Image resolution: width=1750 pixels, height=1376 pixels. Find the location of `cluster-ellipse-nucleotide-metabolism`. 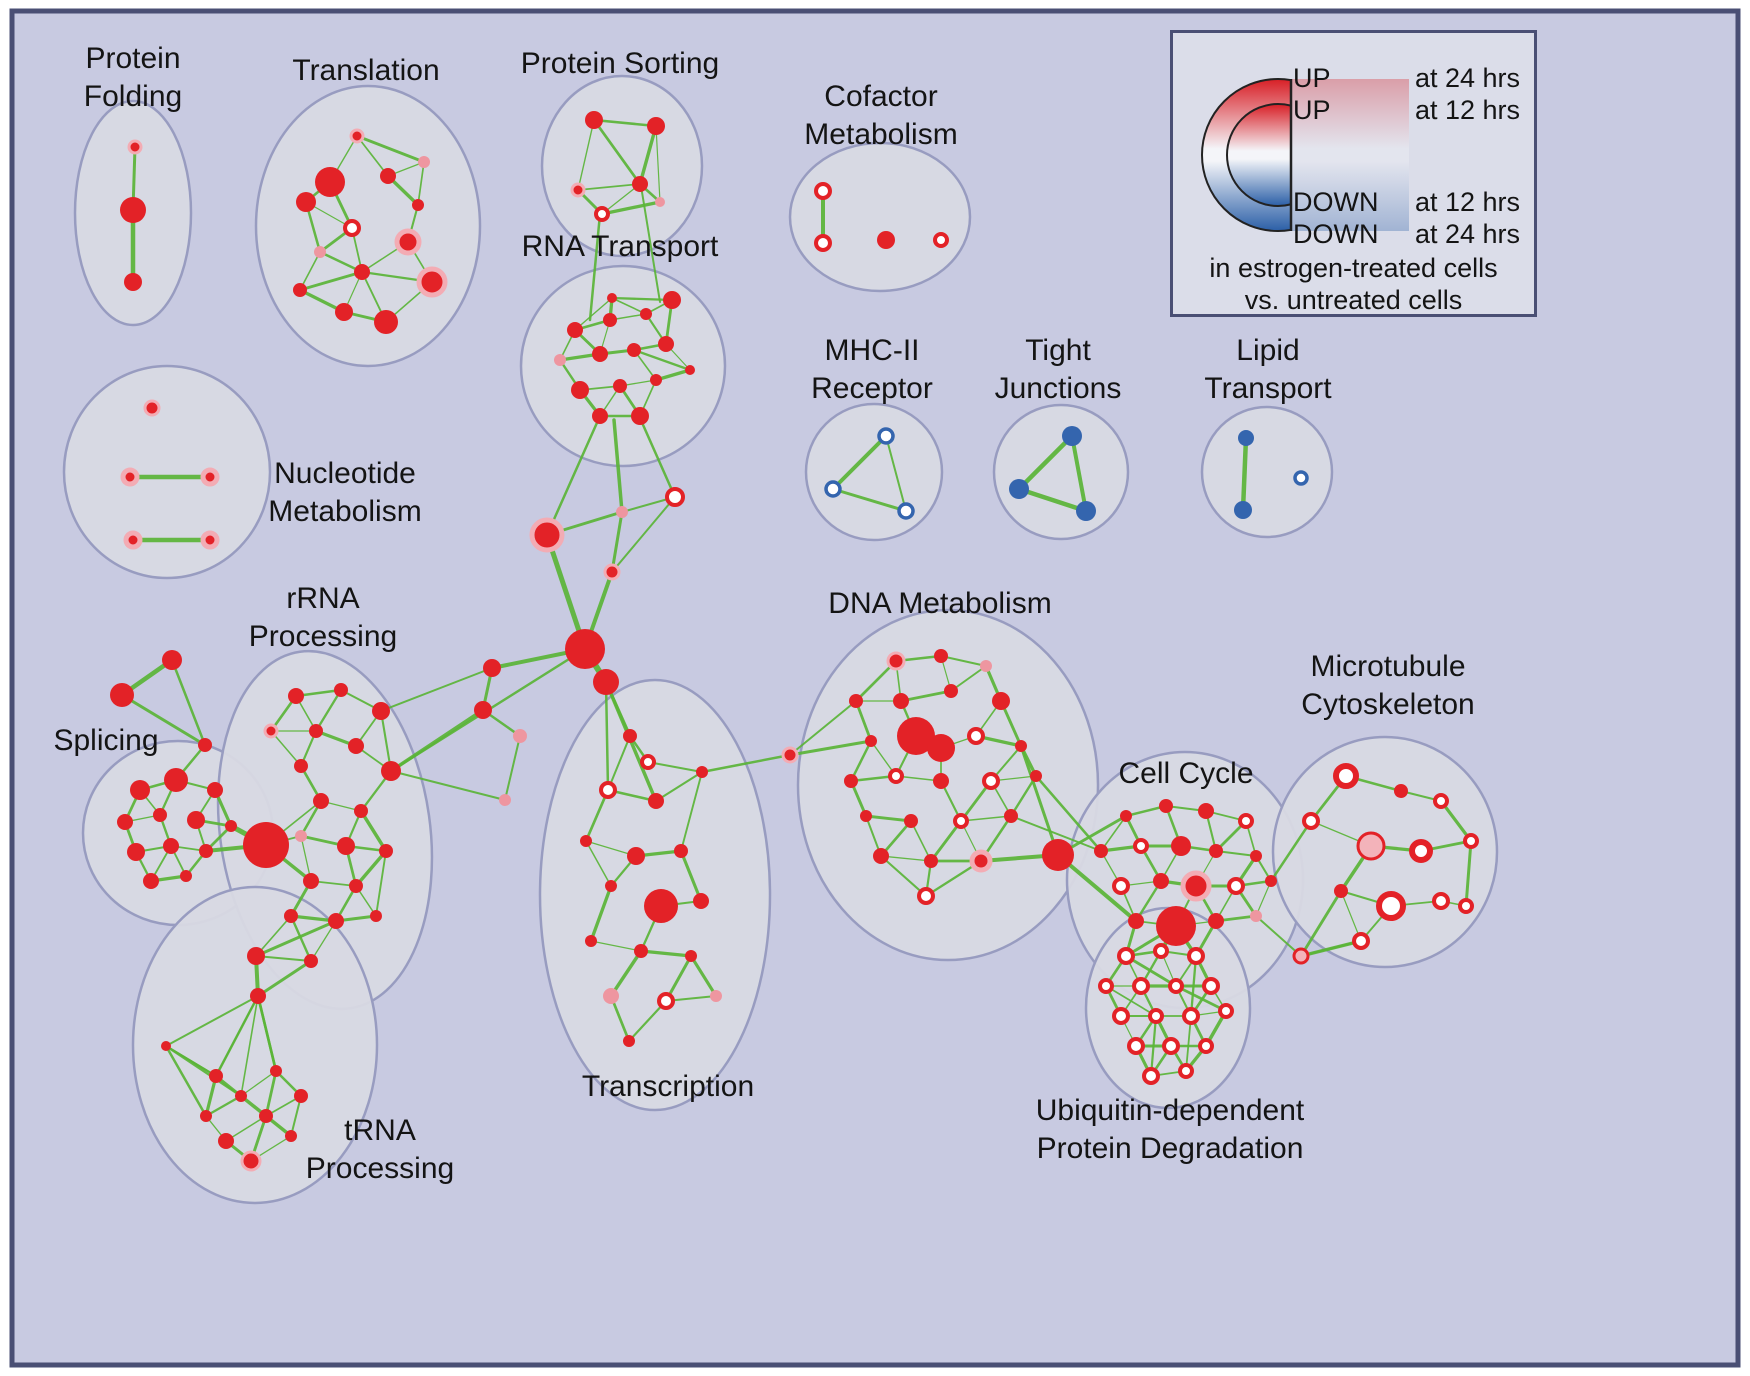

cluster-ellipse-nucleotide-metabolism is located at coordinates (167, 472).